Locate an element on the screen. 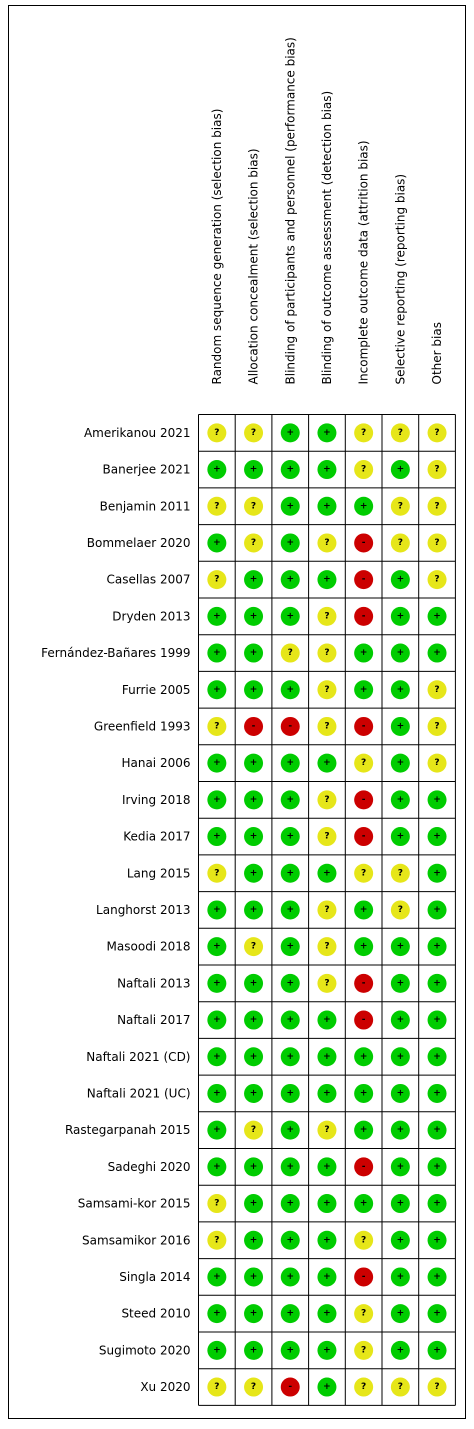 This screenshot has height=1429, width=474. study-label: Hanai 2006 is located at coordinates (155, 763).